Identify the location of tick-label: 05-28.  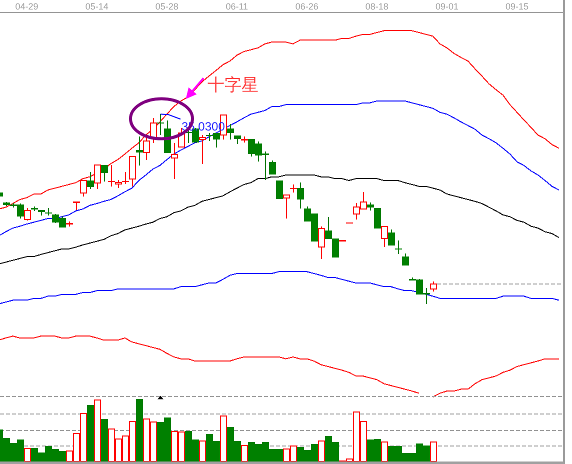
(166, 6).